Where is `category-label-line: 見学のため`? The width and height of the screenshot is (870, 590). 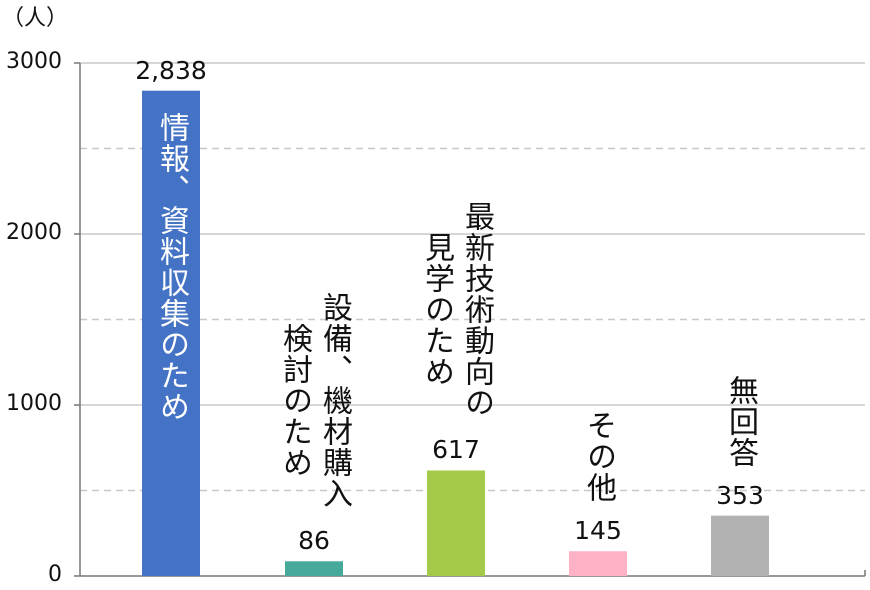
category-label-line: 見学のため is located at coordinates (436, 310).